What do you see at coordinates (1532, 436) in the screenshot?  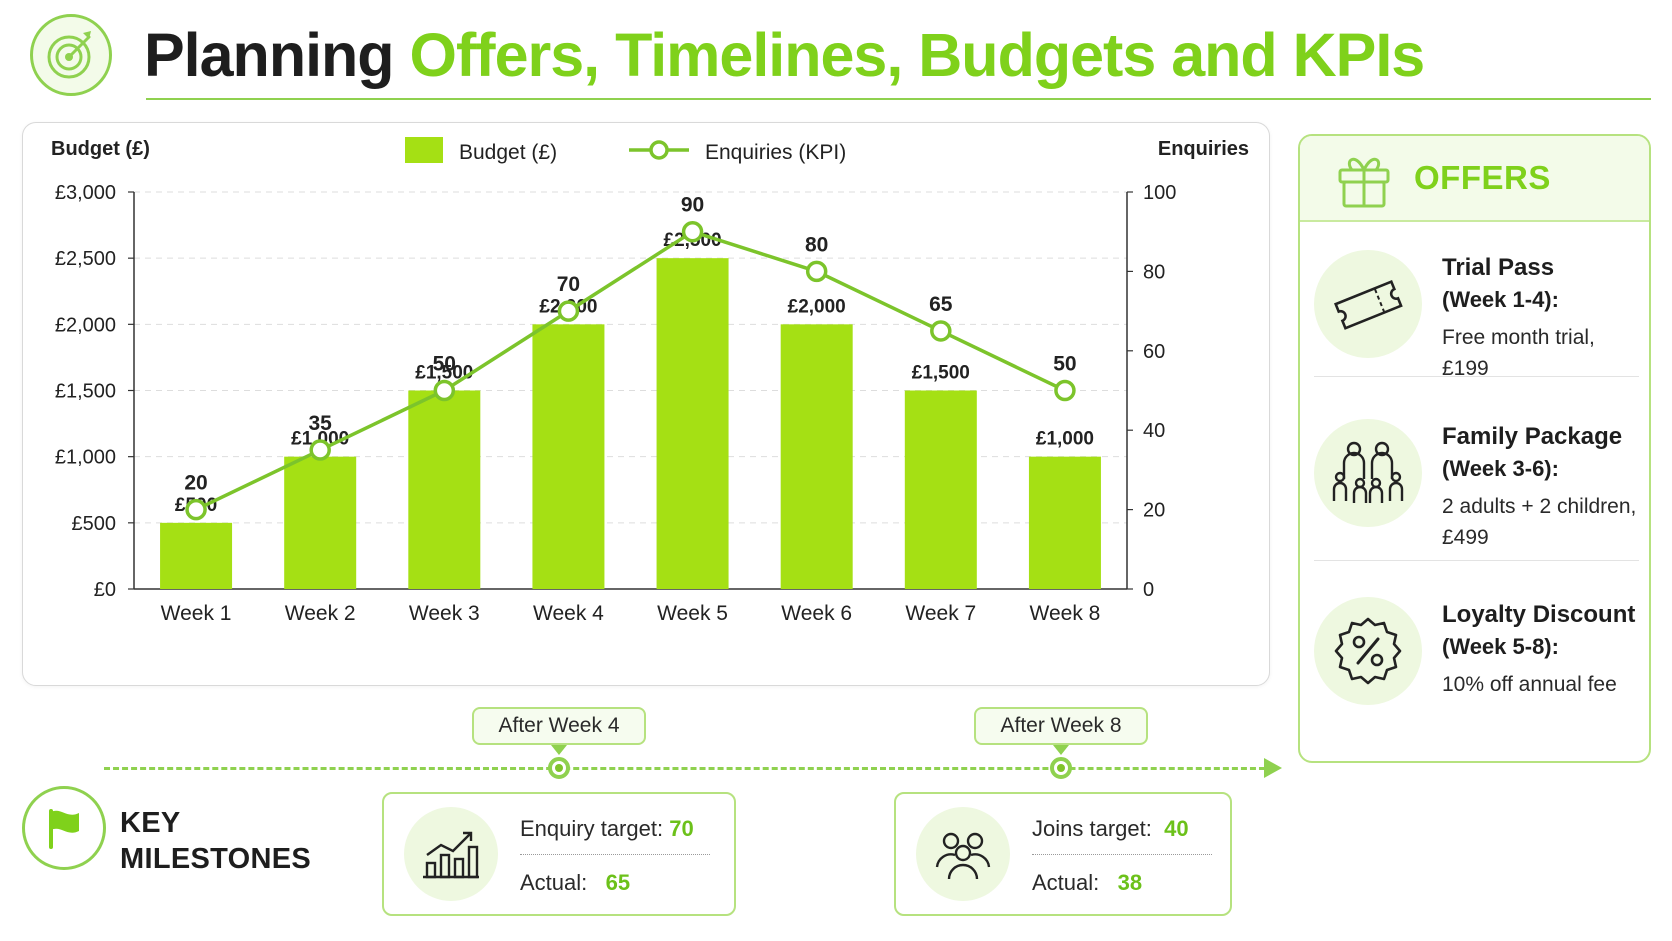 I see `offer-title: Family Package` at bounding box center [1532, 436].